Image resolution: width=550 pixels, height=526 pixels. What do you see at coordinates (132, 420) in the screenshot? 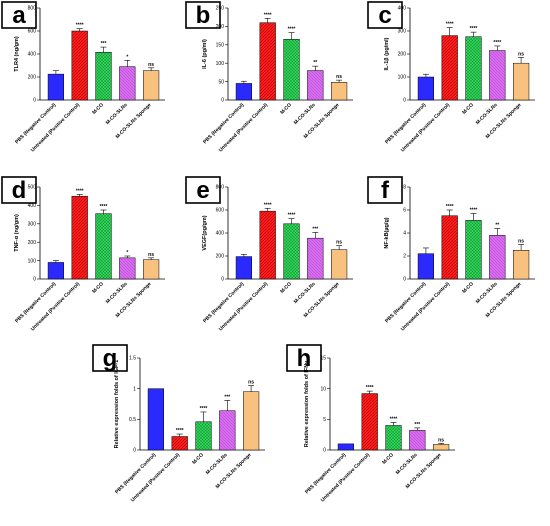
I see `y-tick-label: 0.5` at bounding box center [132, 420].